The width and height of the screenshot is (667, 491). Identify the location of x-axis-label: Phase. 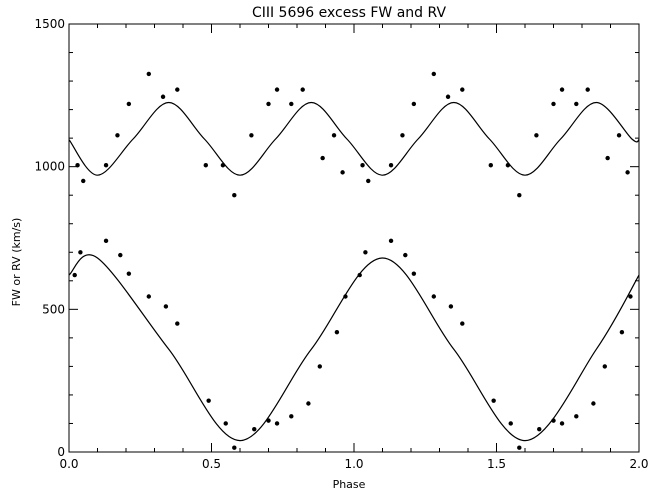
(349, 484).